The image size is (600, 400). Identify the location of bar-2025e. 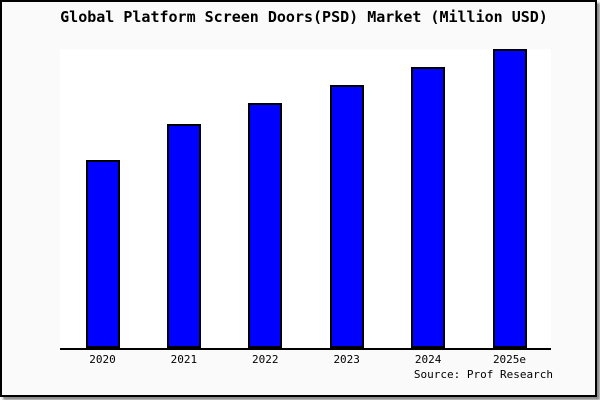
(509, 198).